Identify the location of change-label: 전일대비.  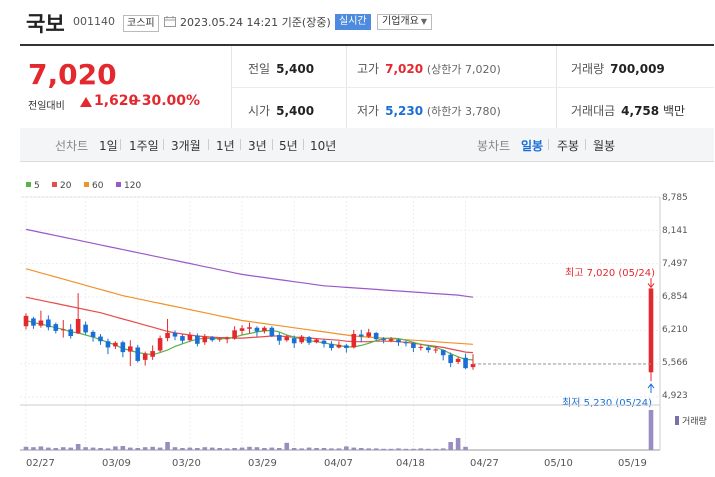
(46, 106).